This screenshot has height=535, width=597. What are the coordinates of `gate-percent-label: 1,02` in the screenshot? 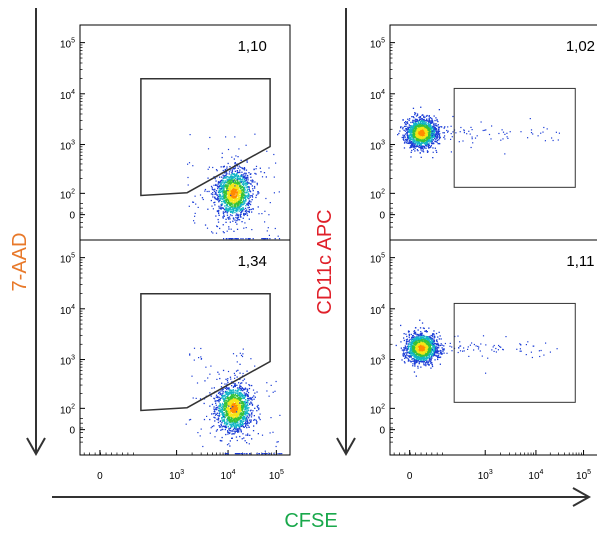 It's located at (580, 46).